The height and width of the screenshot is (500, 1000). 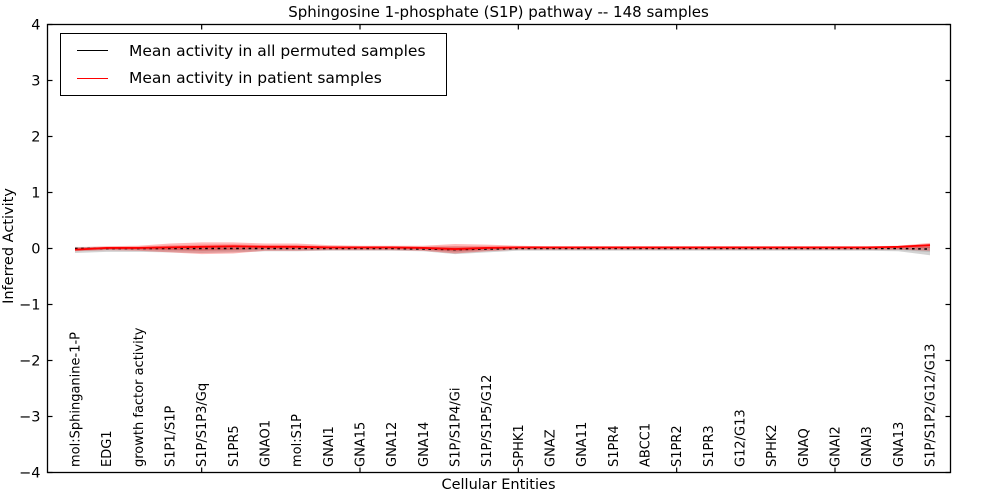 What do you see at coordinates (804, 447) in the screenshot?
I see `category-label: GNAQ` at bounding box center [804, 447].